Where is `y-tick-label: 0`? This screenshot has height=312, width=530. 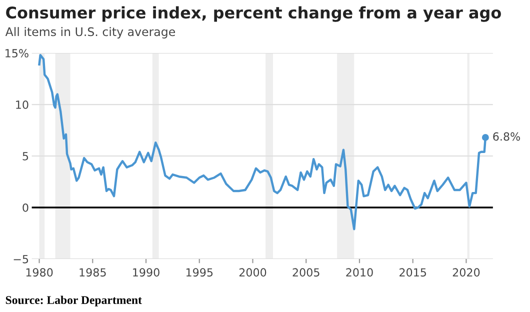
y-tick-label: 0 is located at coordinates (25, 207).